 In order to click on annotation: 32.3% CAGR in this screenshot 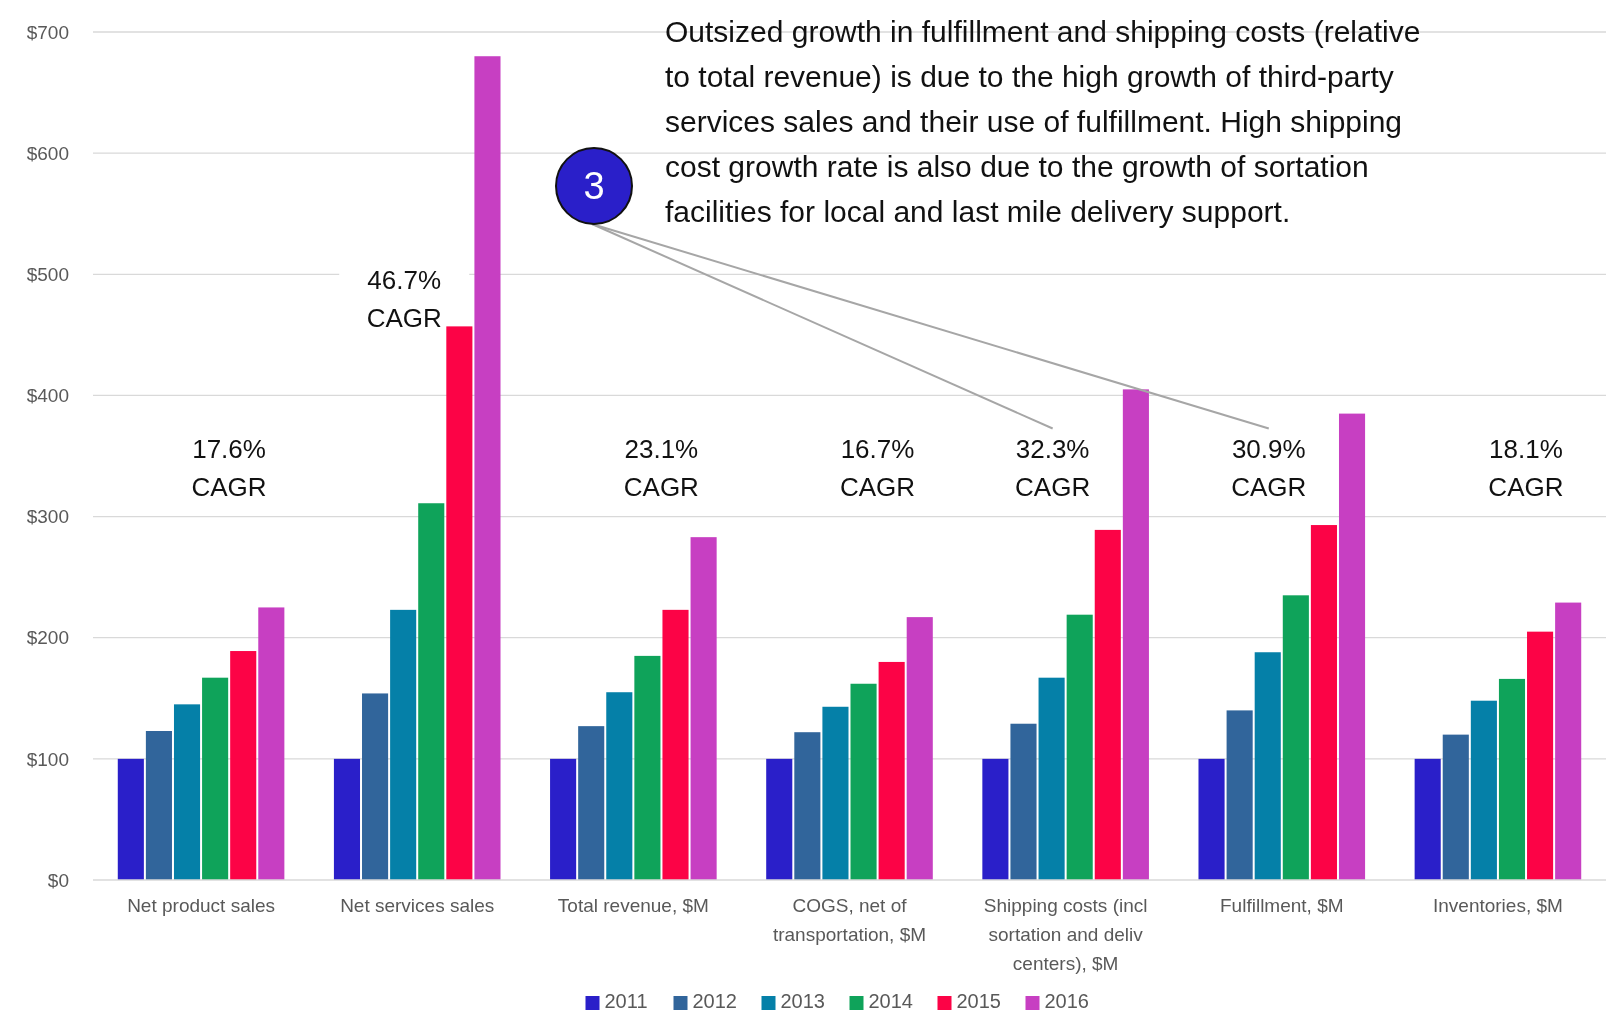, I will do `click(1053, 467)`.